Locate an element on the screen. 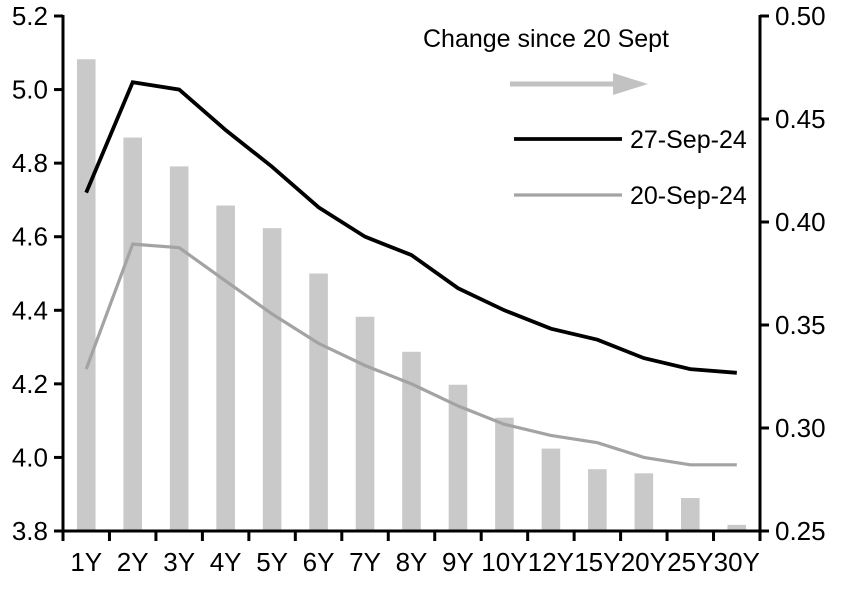 This screenshot has width=852, height=589. change-arrow-head-icon is located at coordinates (630, 84).